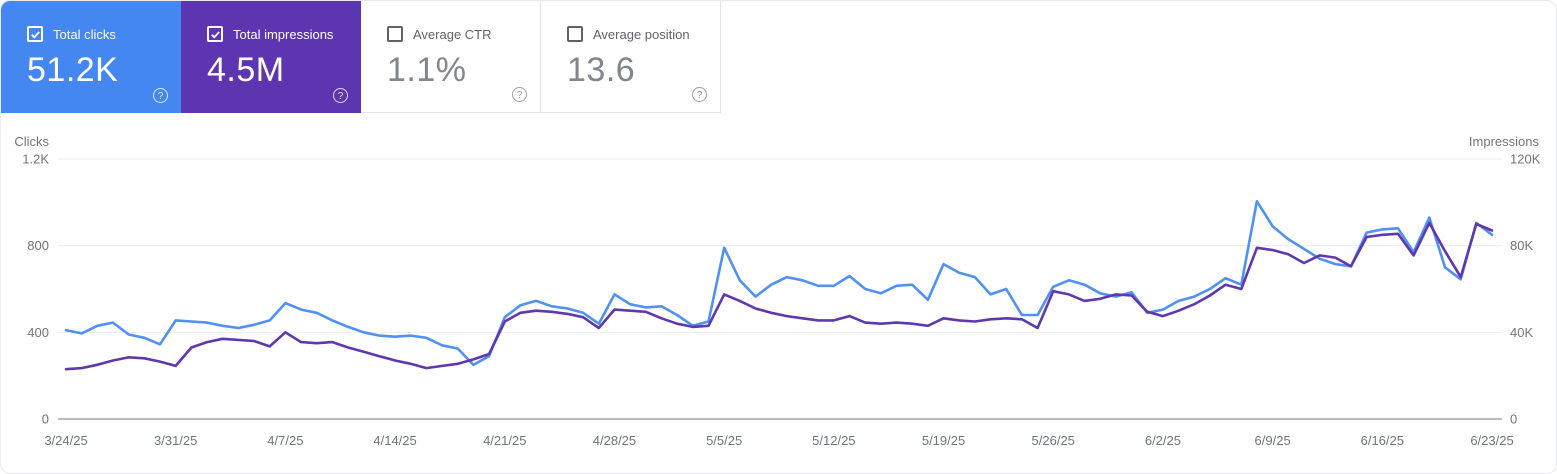  I want to click on svg-text: 800, so click(38, 245).